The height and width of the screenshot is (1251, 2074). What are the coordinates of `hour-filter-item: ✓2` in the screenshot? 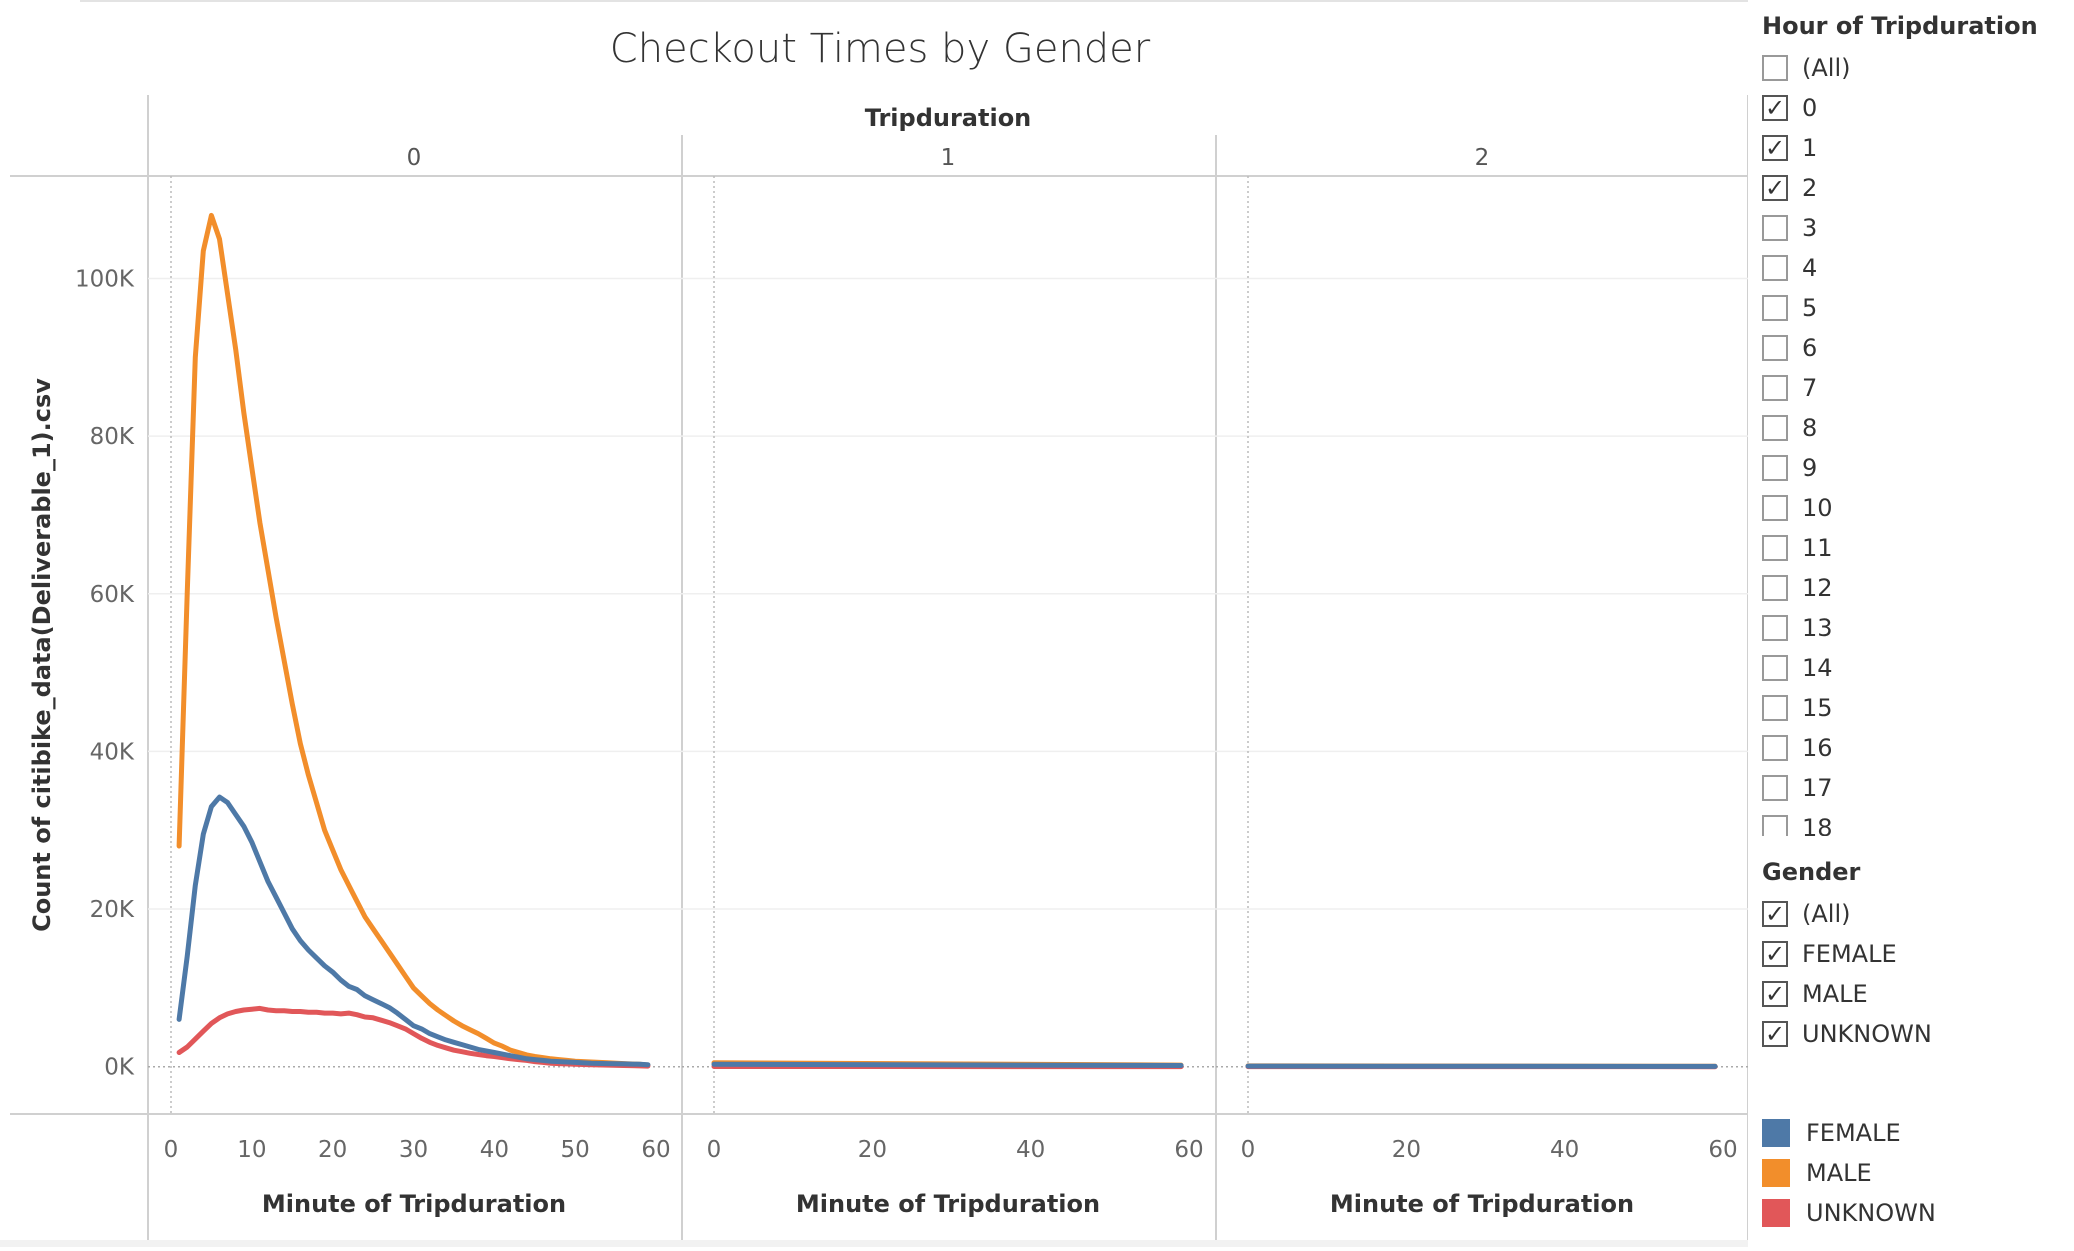 It's located at (1912, 188).